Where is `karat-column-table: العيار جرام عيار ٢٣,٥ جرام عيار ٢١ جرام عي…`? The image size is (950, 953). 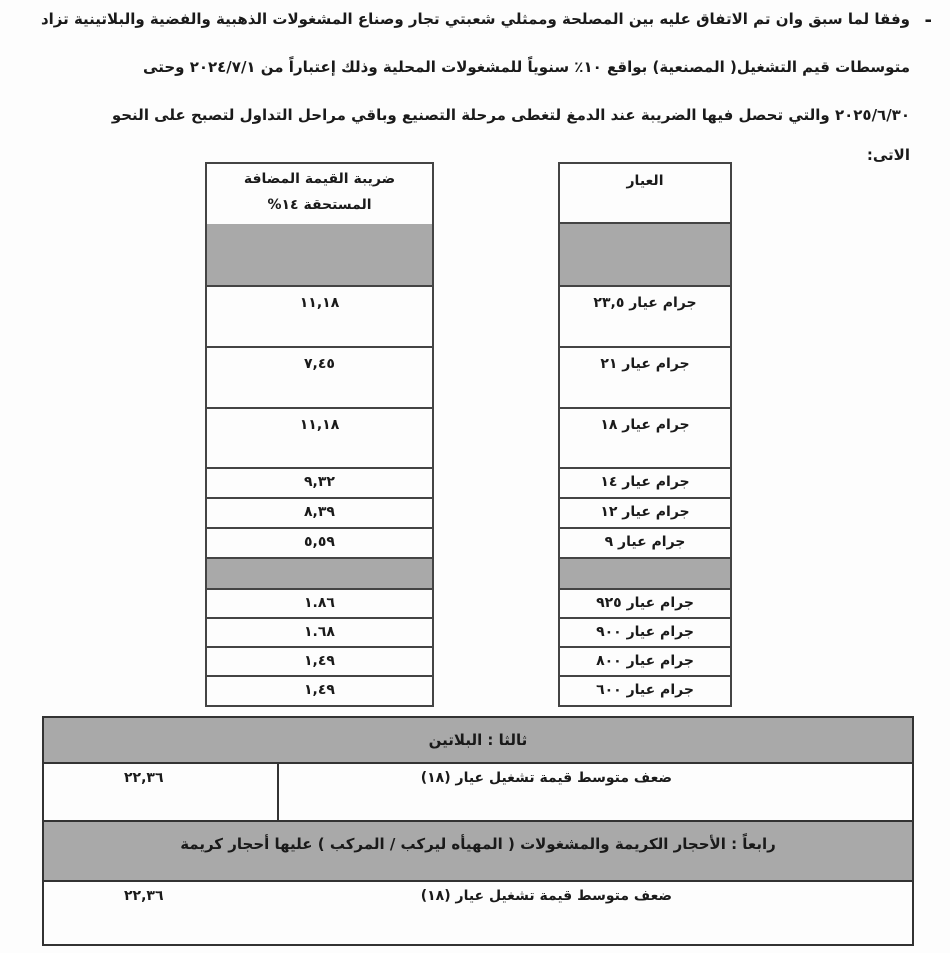
karat-column-table: العيار جرام عيار ٢٣,٥ جرام عيار ٢١ جرام عي… is located at coordinates (645, 434).